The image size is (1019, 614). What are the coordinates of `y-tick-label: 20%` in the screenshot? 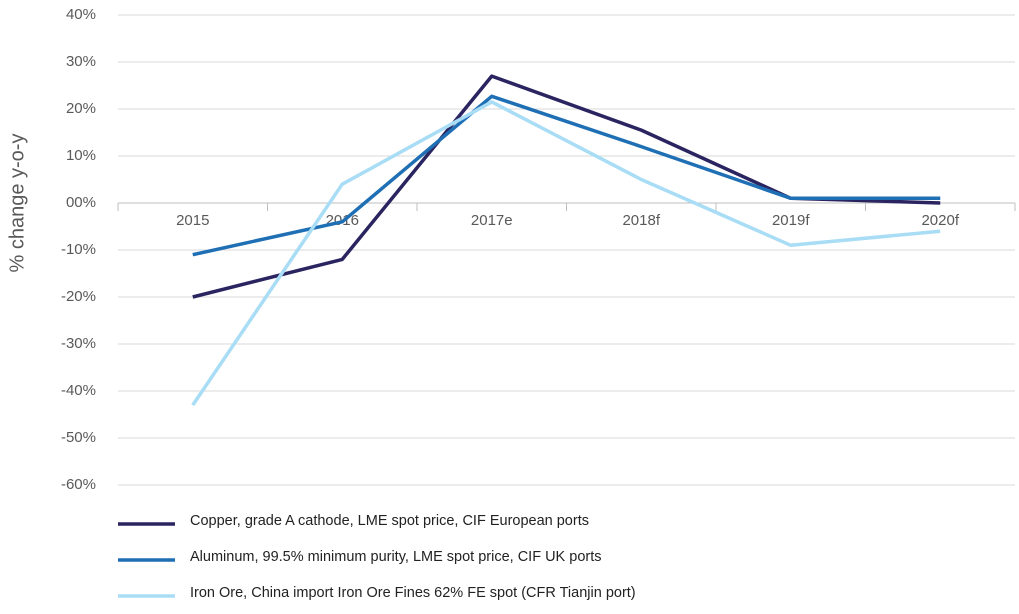 It's located at (81, 108).